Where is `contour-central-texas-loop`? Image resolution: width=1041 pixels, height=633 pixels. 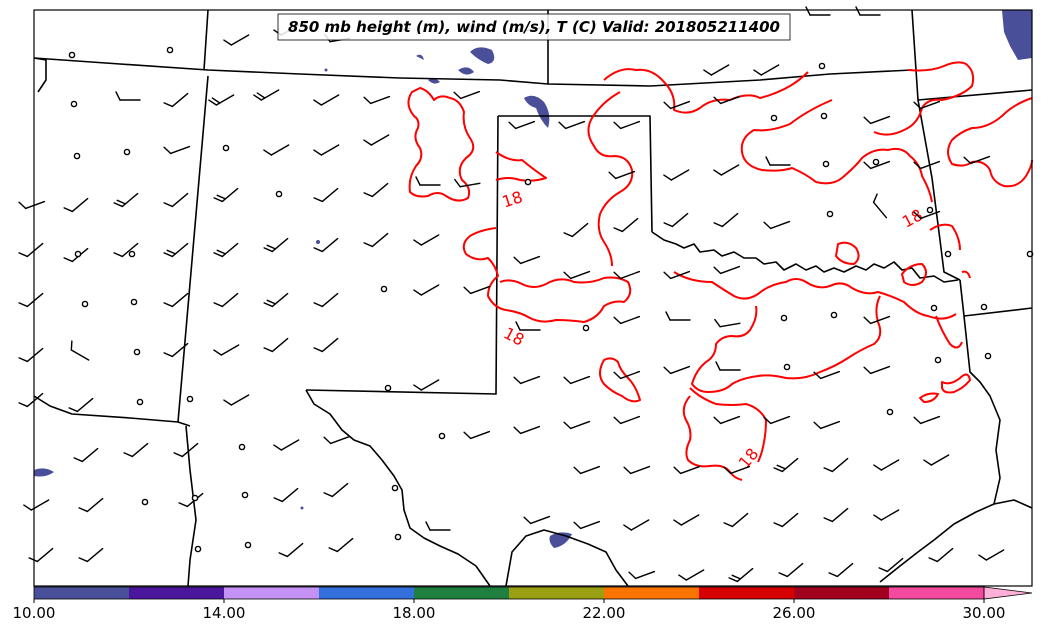 contour-central-texas-loop is located at coordinates (620, 380).